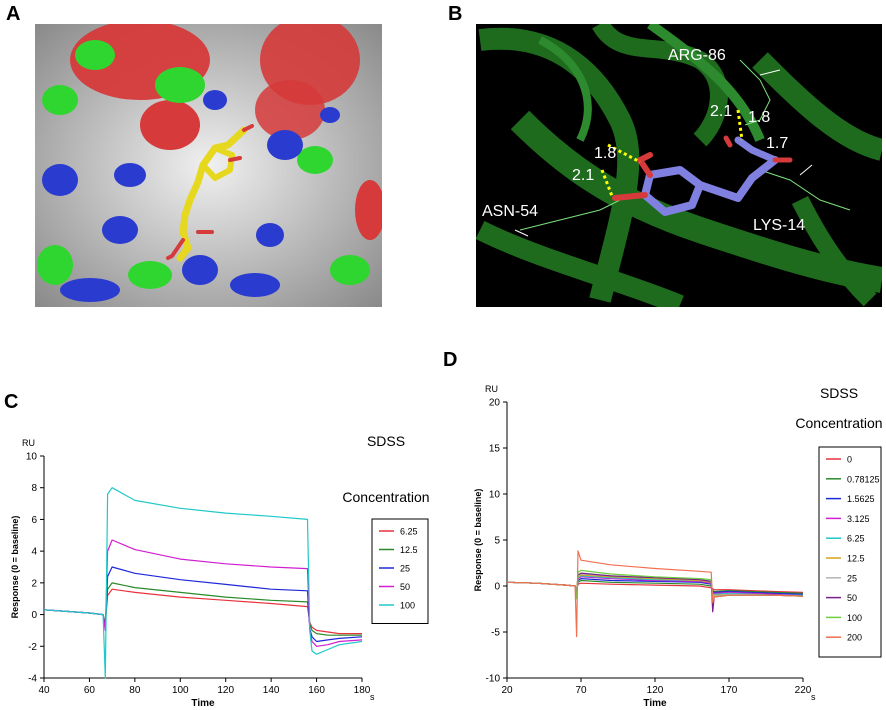 This screenshot has width=886, height=710. I want to click on y-tick-label: -4, so click(32, 679).